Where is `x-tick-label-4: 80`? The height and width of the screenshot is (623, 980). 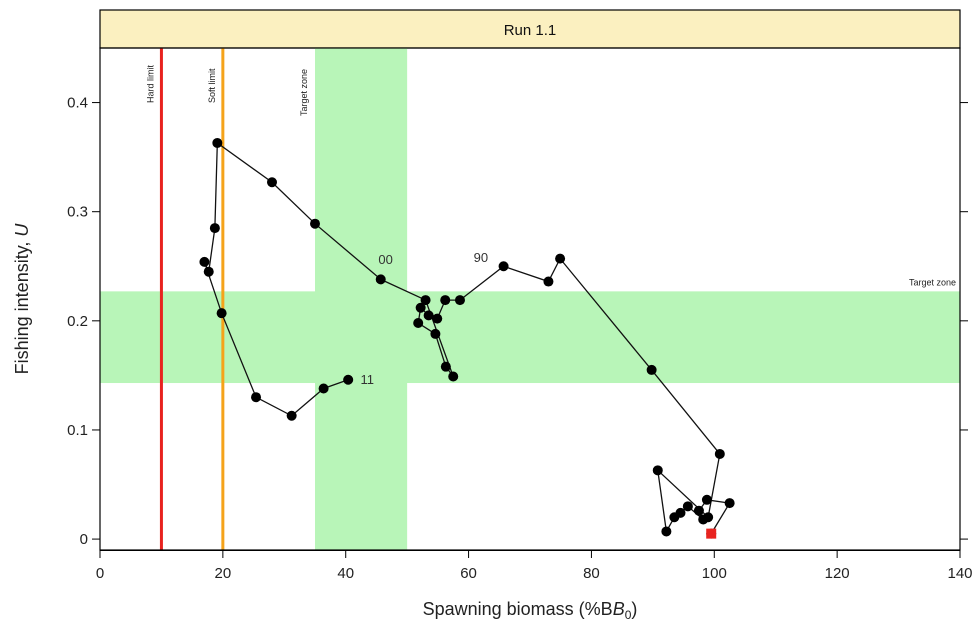 x-tick-label-4: 80 is located at coordinates (591, 573).